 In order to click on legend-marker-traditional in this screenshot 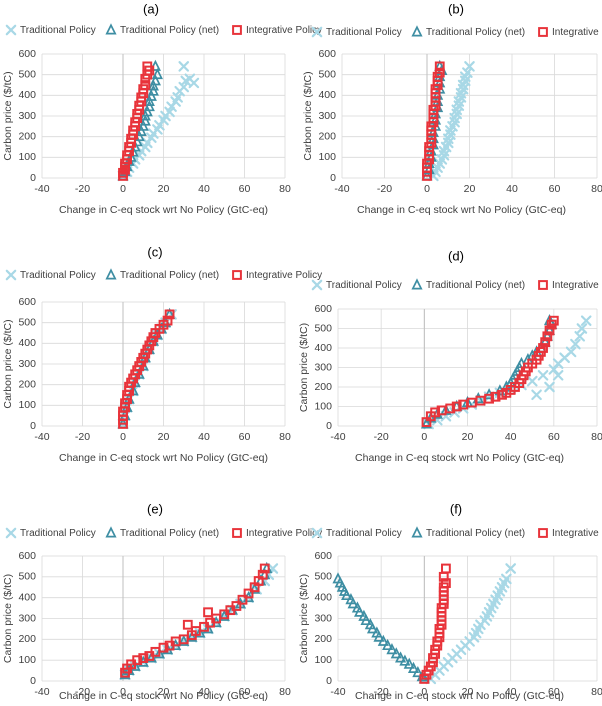, I will do `click(11, 275)`.